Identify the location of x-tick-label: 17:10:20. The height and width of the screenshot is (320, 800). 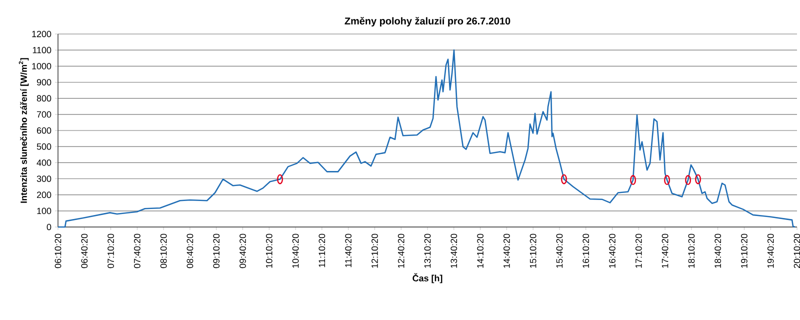
(638, 251).